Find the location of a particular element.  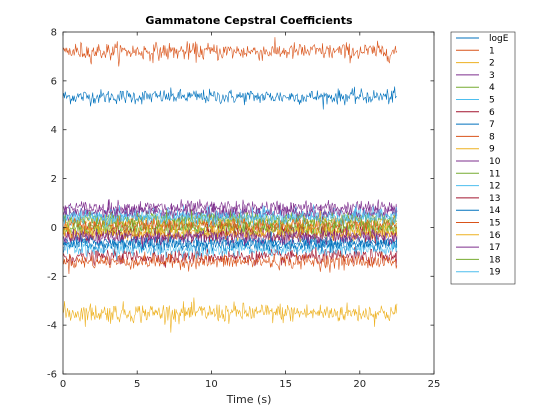

legend-label: 18 is located at coordinates (495, 260).